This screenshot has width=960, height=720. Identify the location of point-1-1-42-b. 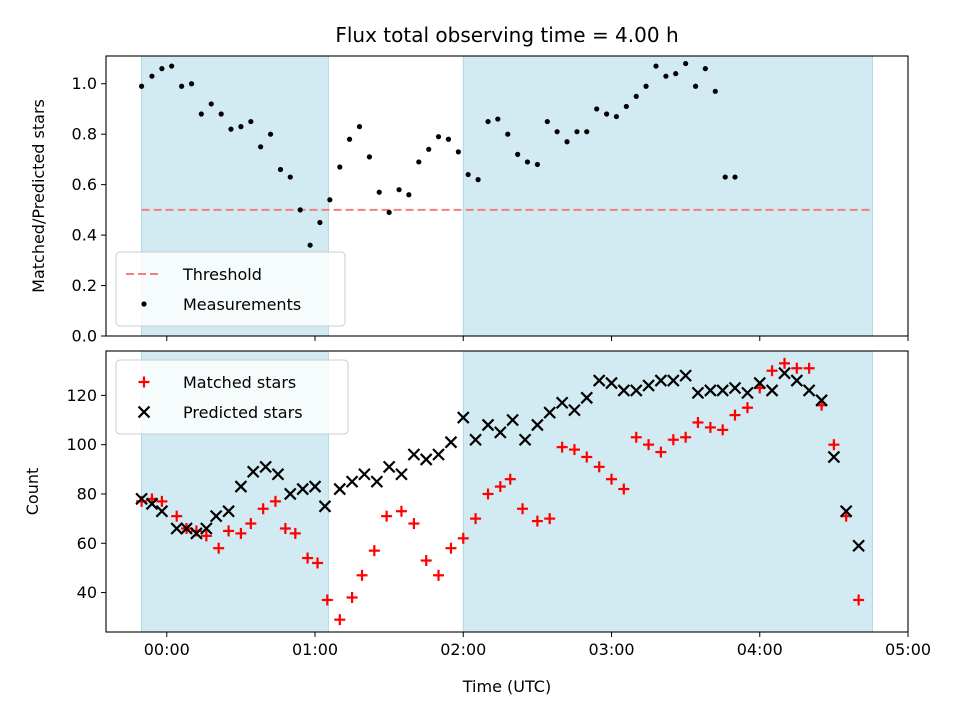
(648, 385).